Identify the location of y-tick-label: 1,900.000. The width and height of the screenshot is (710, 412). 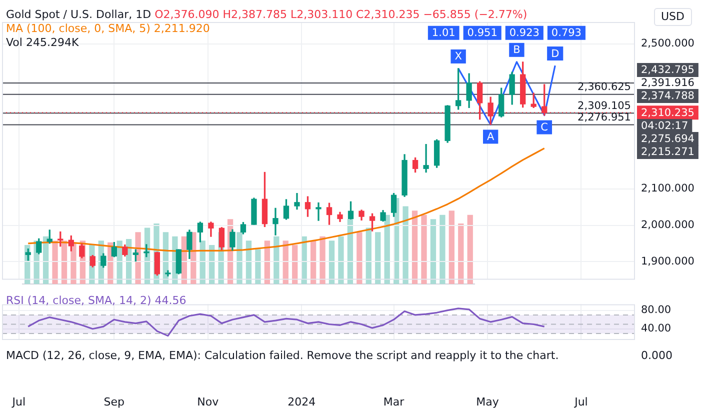
(667, 261).